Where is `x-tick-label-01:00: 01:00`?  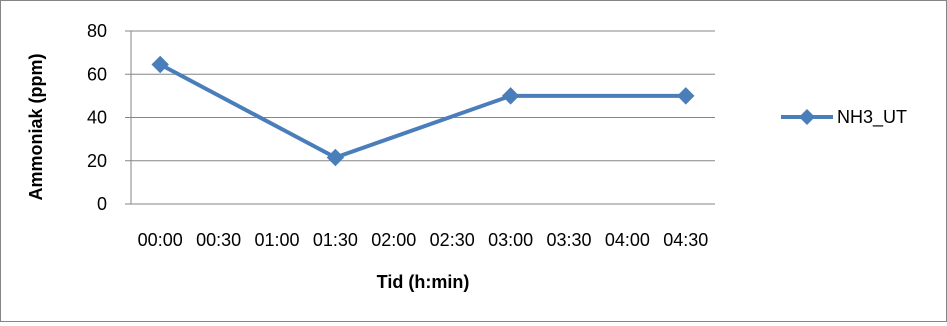
x-tick-label-01:00: 01:00 is located at coordinates (276, 240).